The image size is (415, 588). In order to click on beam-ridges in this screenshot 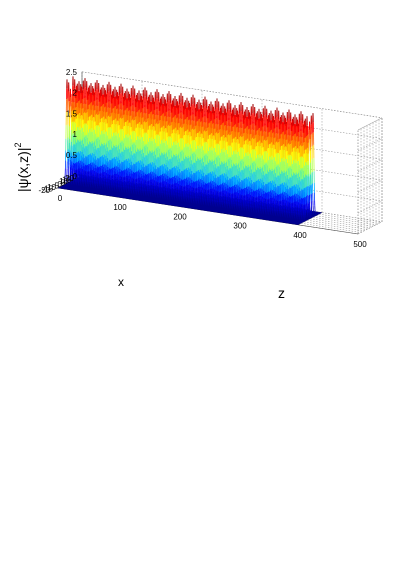, I will do `click(190, 148)`.